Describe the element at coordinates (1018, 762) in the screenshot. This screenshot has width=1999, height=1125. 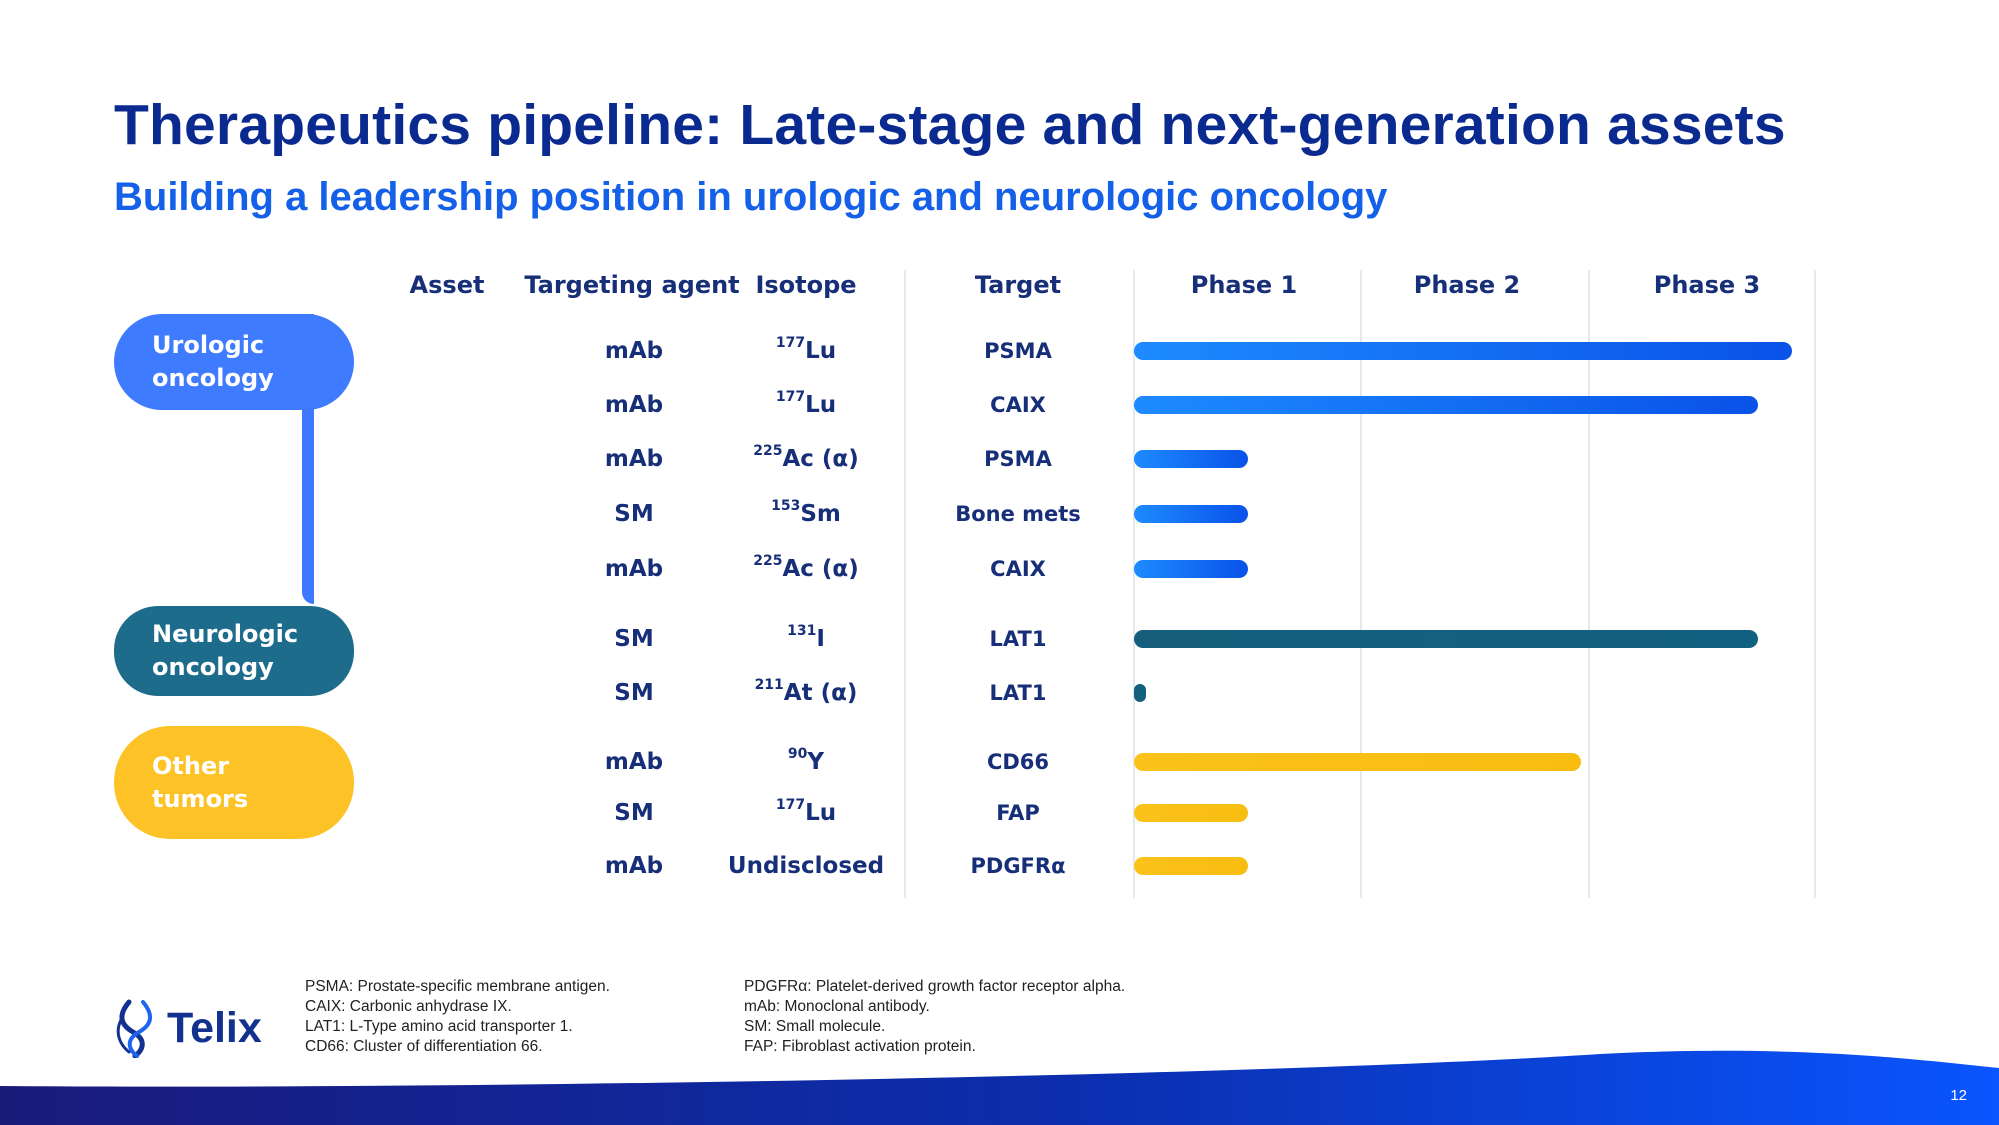
I see `target: CD66` at that location.